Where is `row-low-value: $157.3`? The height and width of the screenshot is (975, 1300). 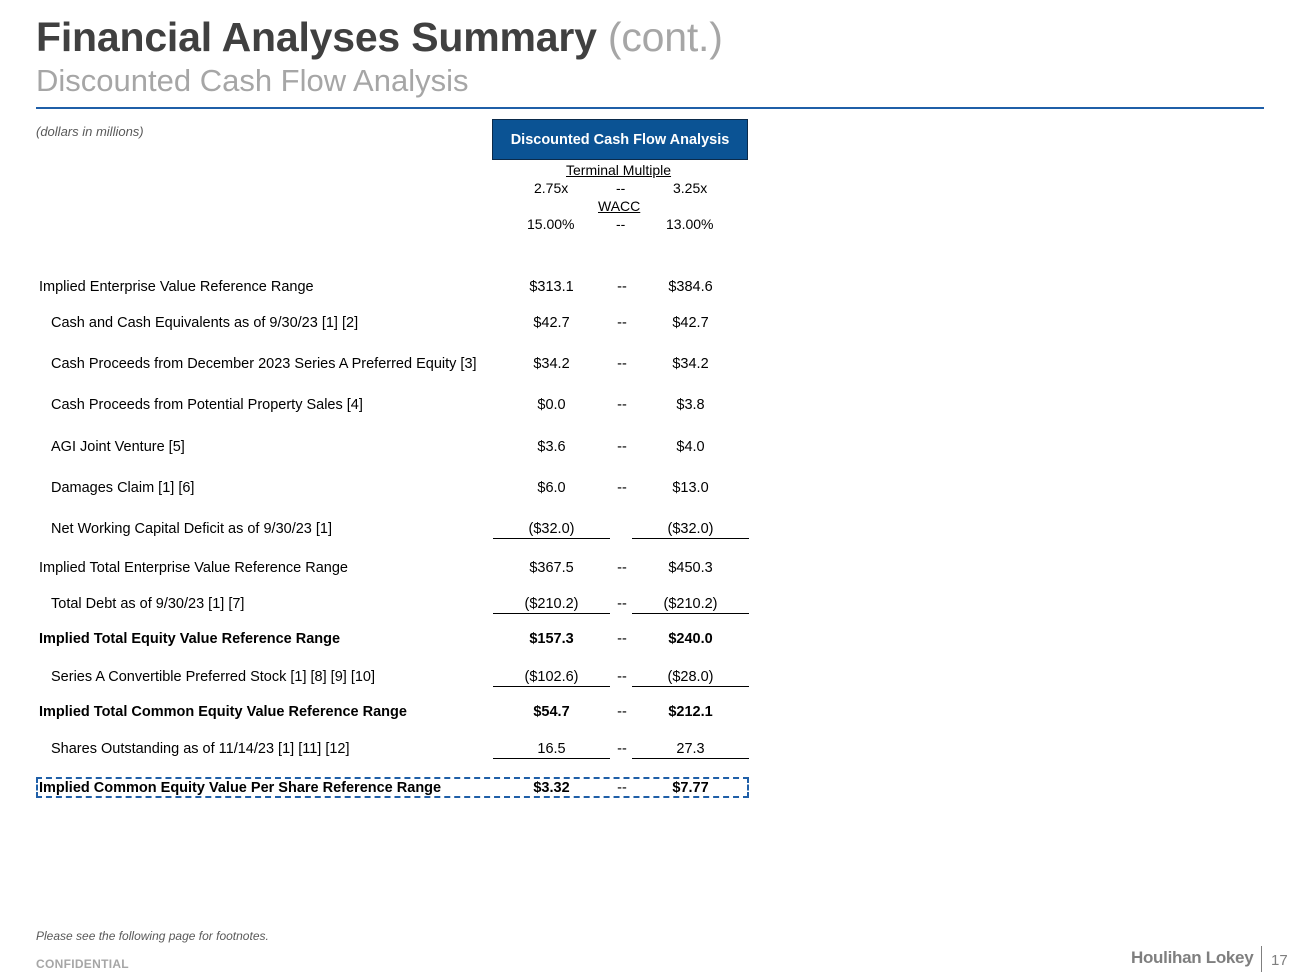
row-low-value: $157.3 is located at coordinates (551, 639).